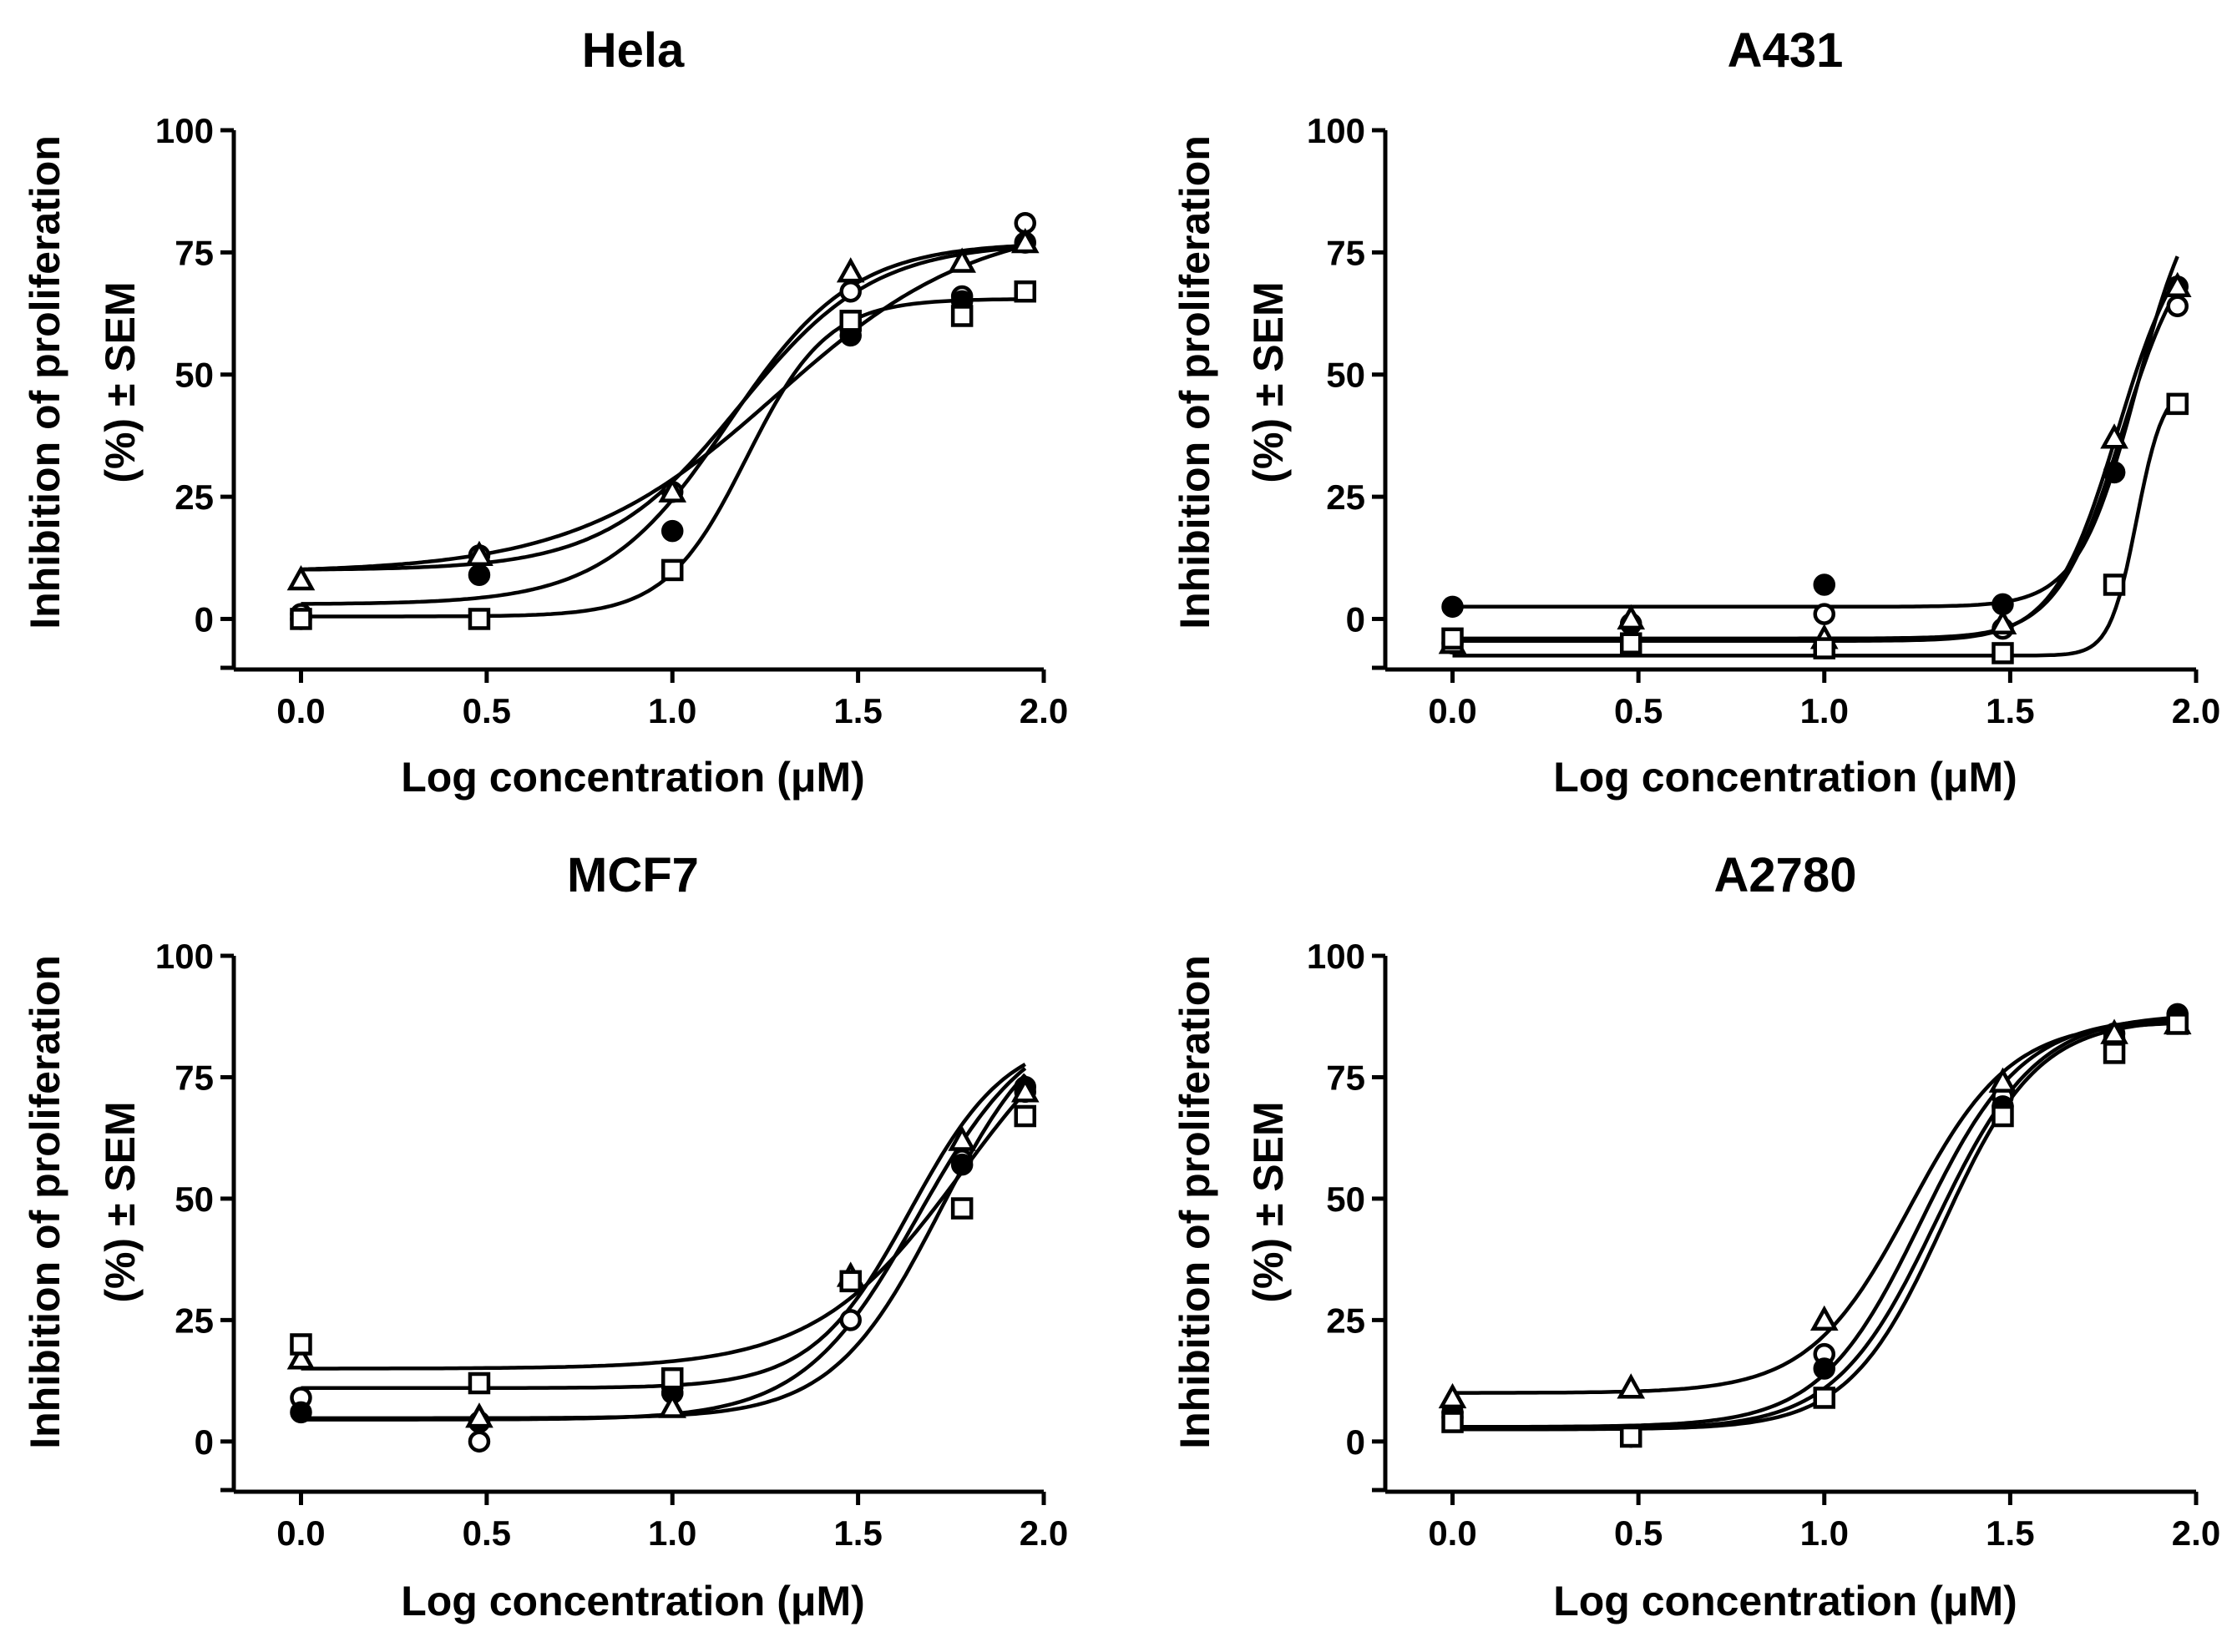  I want to click on fit-curve-open-circle, so click(1815, 1223).